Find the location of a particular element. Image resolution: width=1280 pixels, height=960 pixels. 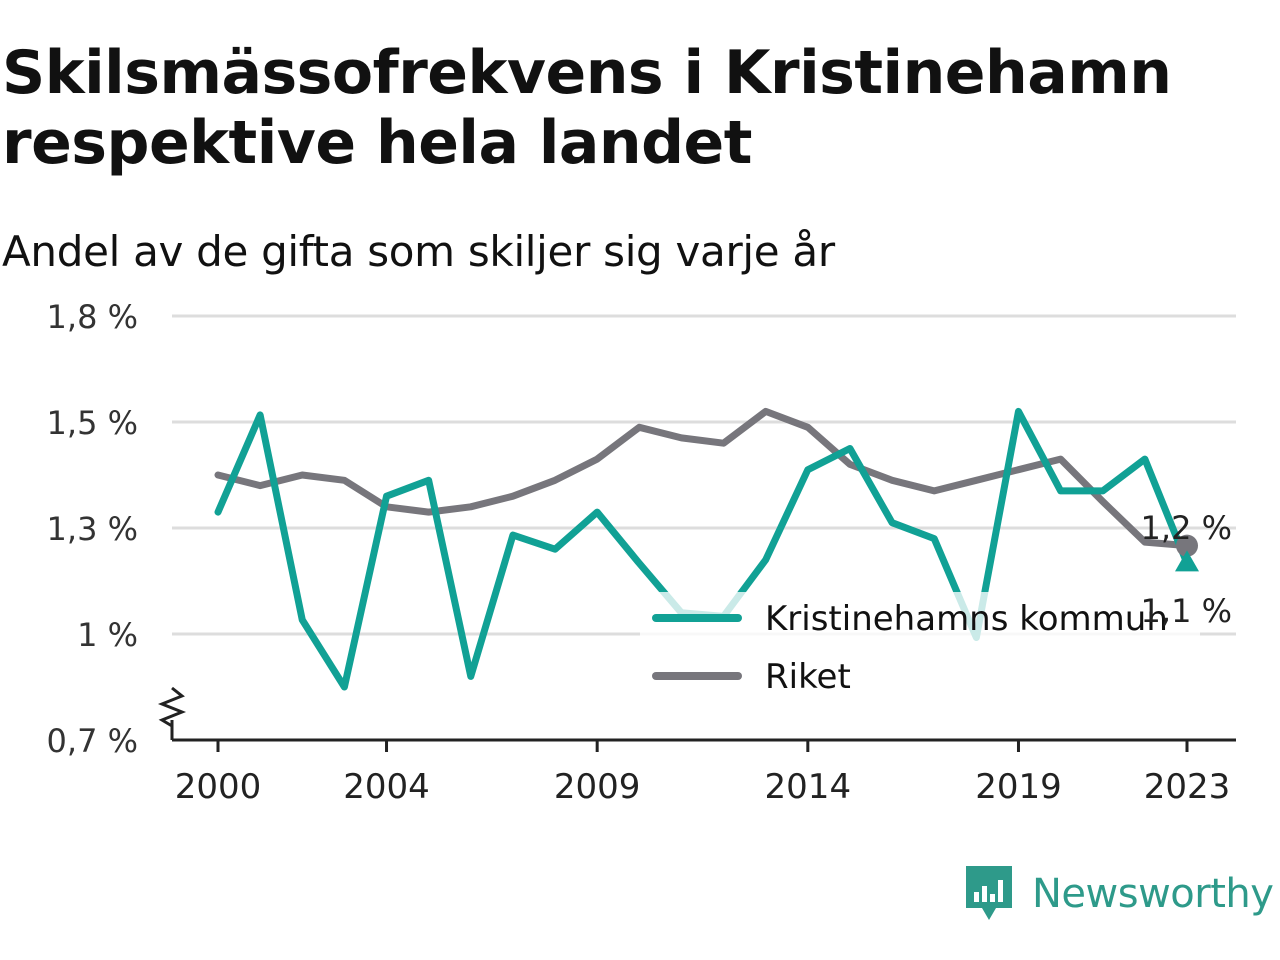

x-tick-label: 2000 is located at coordinates (218, 787).